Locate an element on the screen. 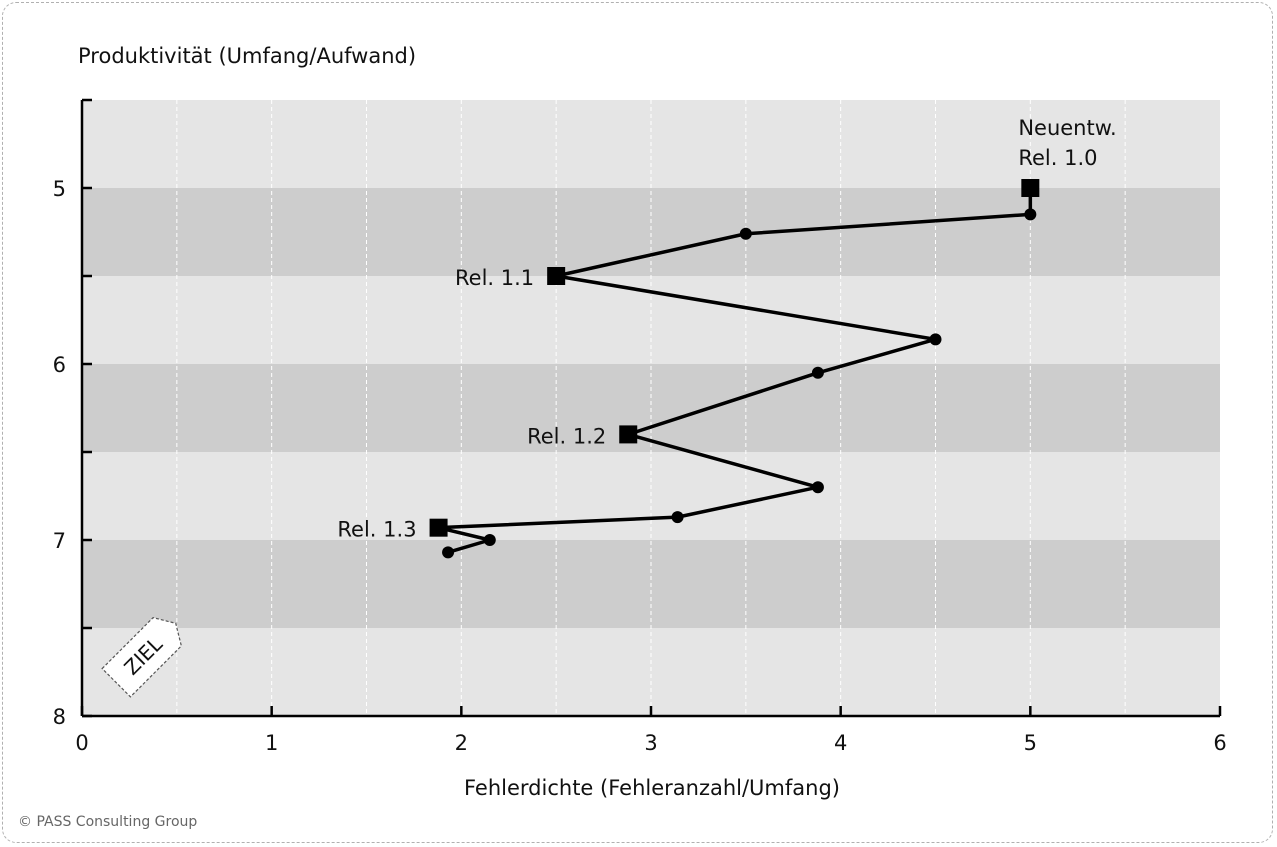  x-tick-label: 1 is located at coordinates (271, 743).